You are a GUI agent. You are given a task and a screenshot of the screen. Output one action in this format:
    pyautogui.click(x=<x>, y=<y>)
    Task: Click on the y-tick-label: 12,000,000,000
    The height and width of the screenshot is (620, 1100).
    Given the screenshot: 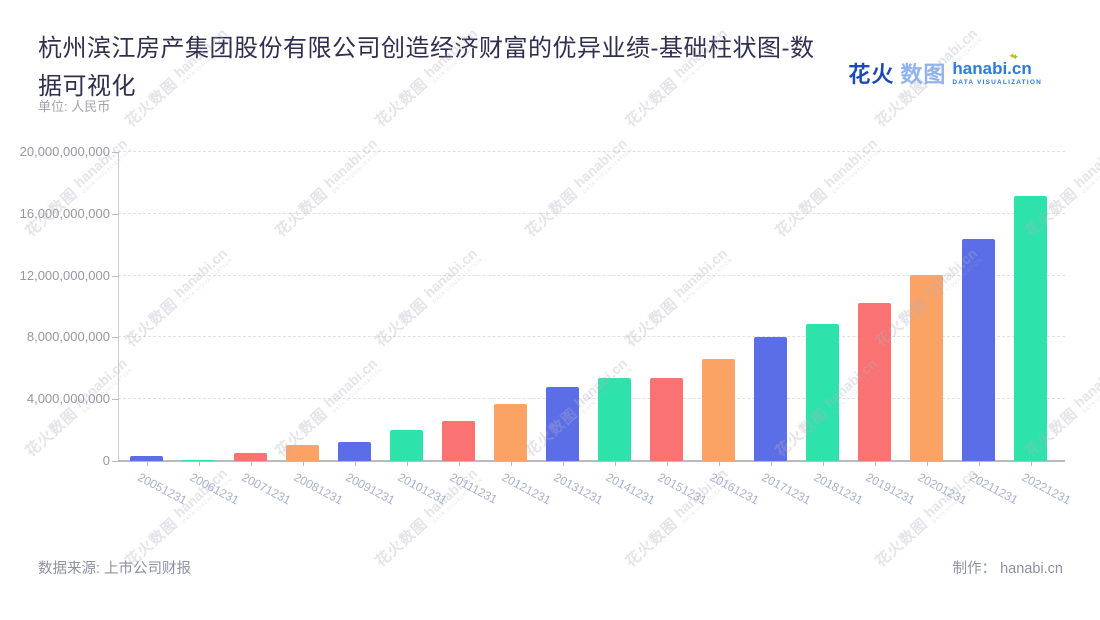 What is the action you would take?
    pyautogui.click(x=64, y=275)
    